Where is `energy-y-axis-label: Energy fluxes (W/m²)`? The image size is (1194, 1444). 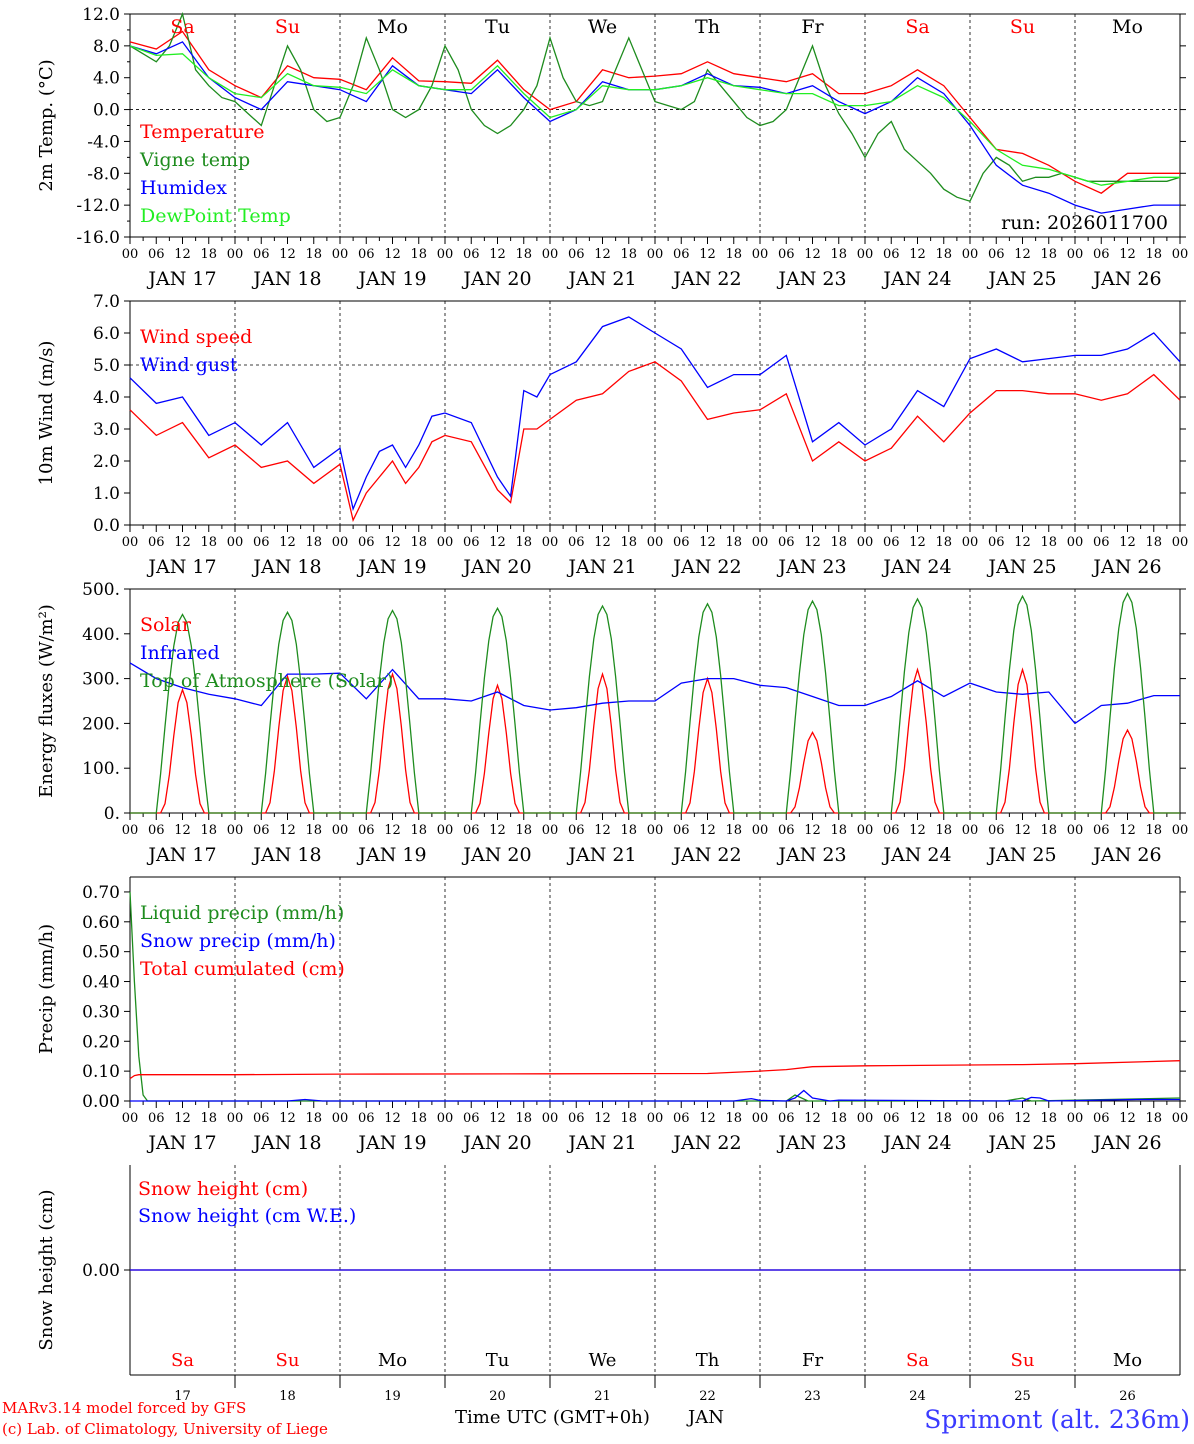 energy-y-axis-label: Energy fluxes (W/m²) is located at coordinates (46, 701).